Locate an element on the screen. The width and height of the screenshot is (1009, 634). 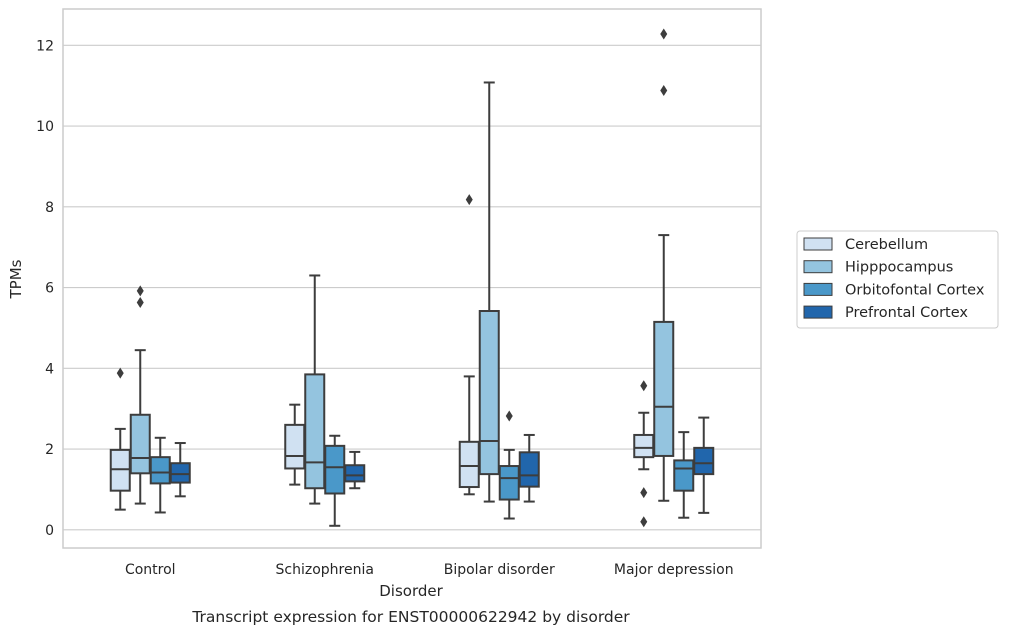
y-tick-label: 2 is located at coordinates (49, 450).